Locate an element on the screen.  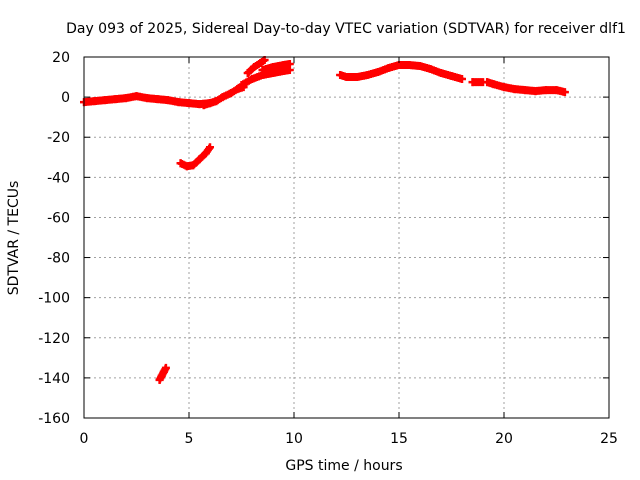
y-tick-label: -40 is located at coordinates (58, 178).